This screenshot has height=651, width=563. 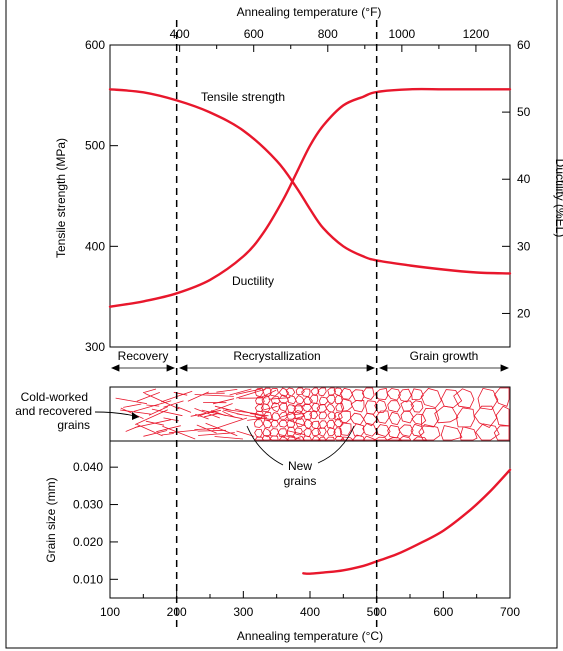 What do you see at coordinates (476, 34) in the screenshot?
I see `top-tick-label: 1200` at bounding box center [476, 34].